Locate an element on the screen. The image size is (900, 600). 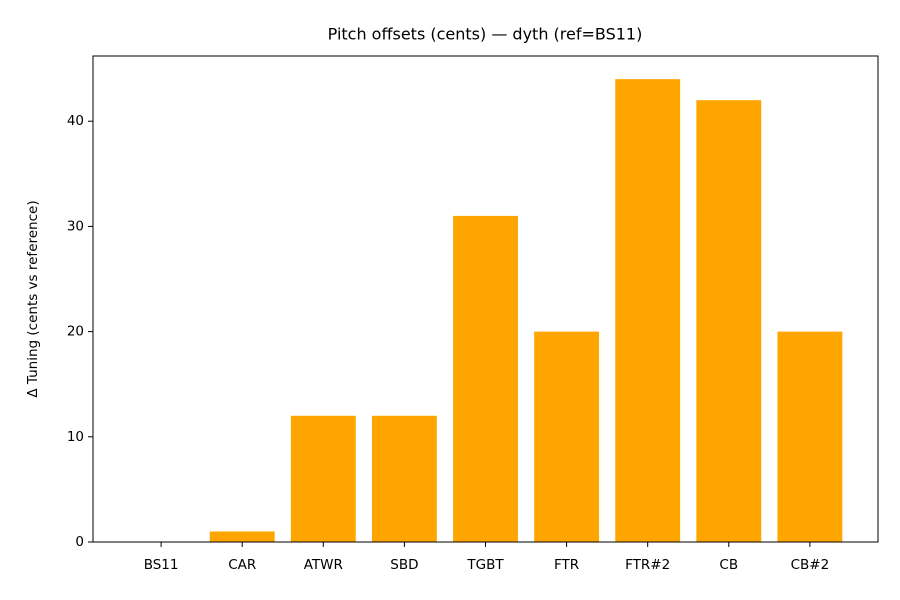
y-axis-label: Δ Tuning (cents vs reference) is located at coordinates (33, 298).